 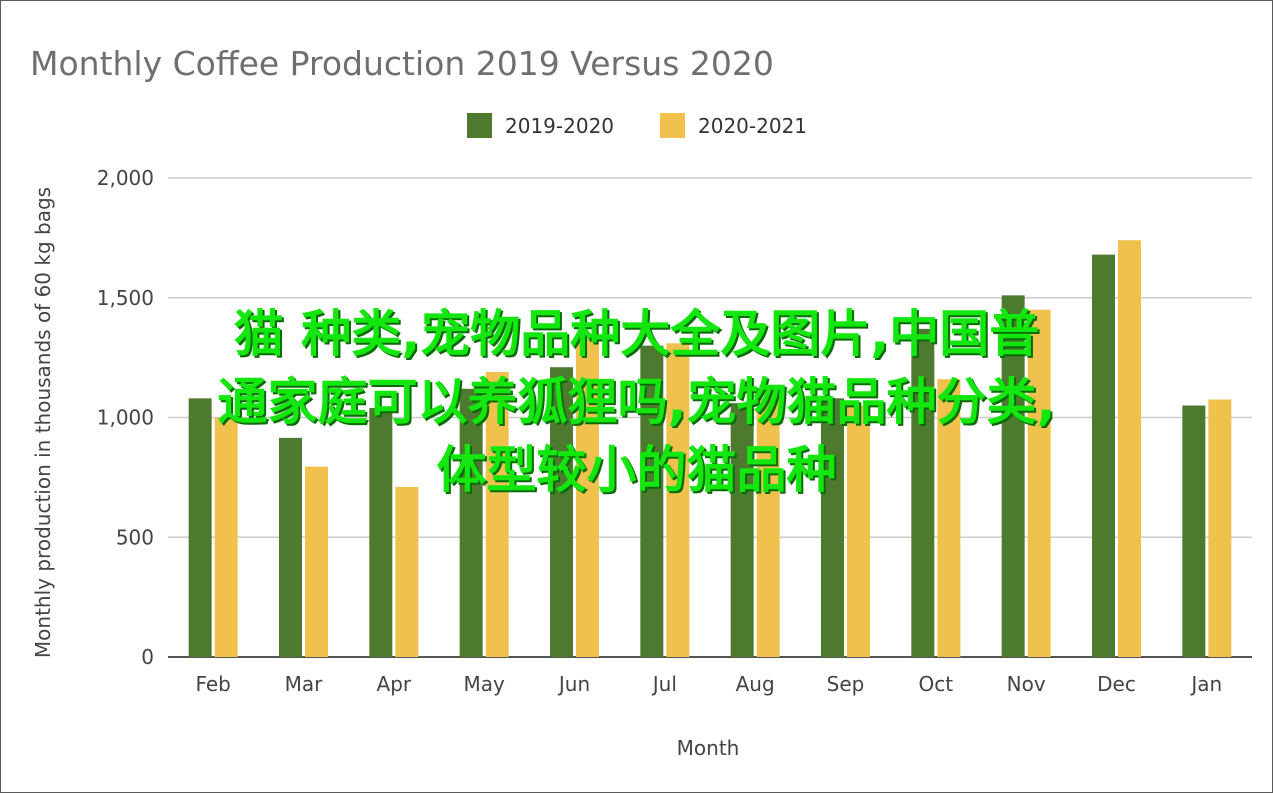 I want to click on bar-2019-2020-Sep, so click(x=832, y=527).